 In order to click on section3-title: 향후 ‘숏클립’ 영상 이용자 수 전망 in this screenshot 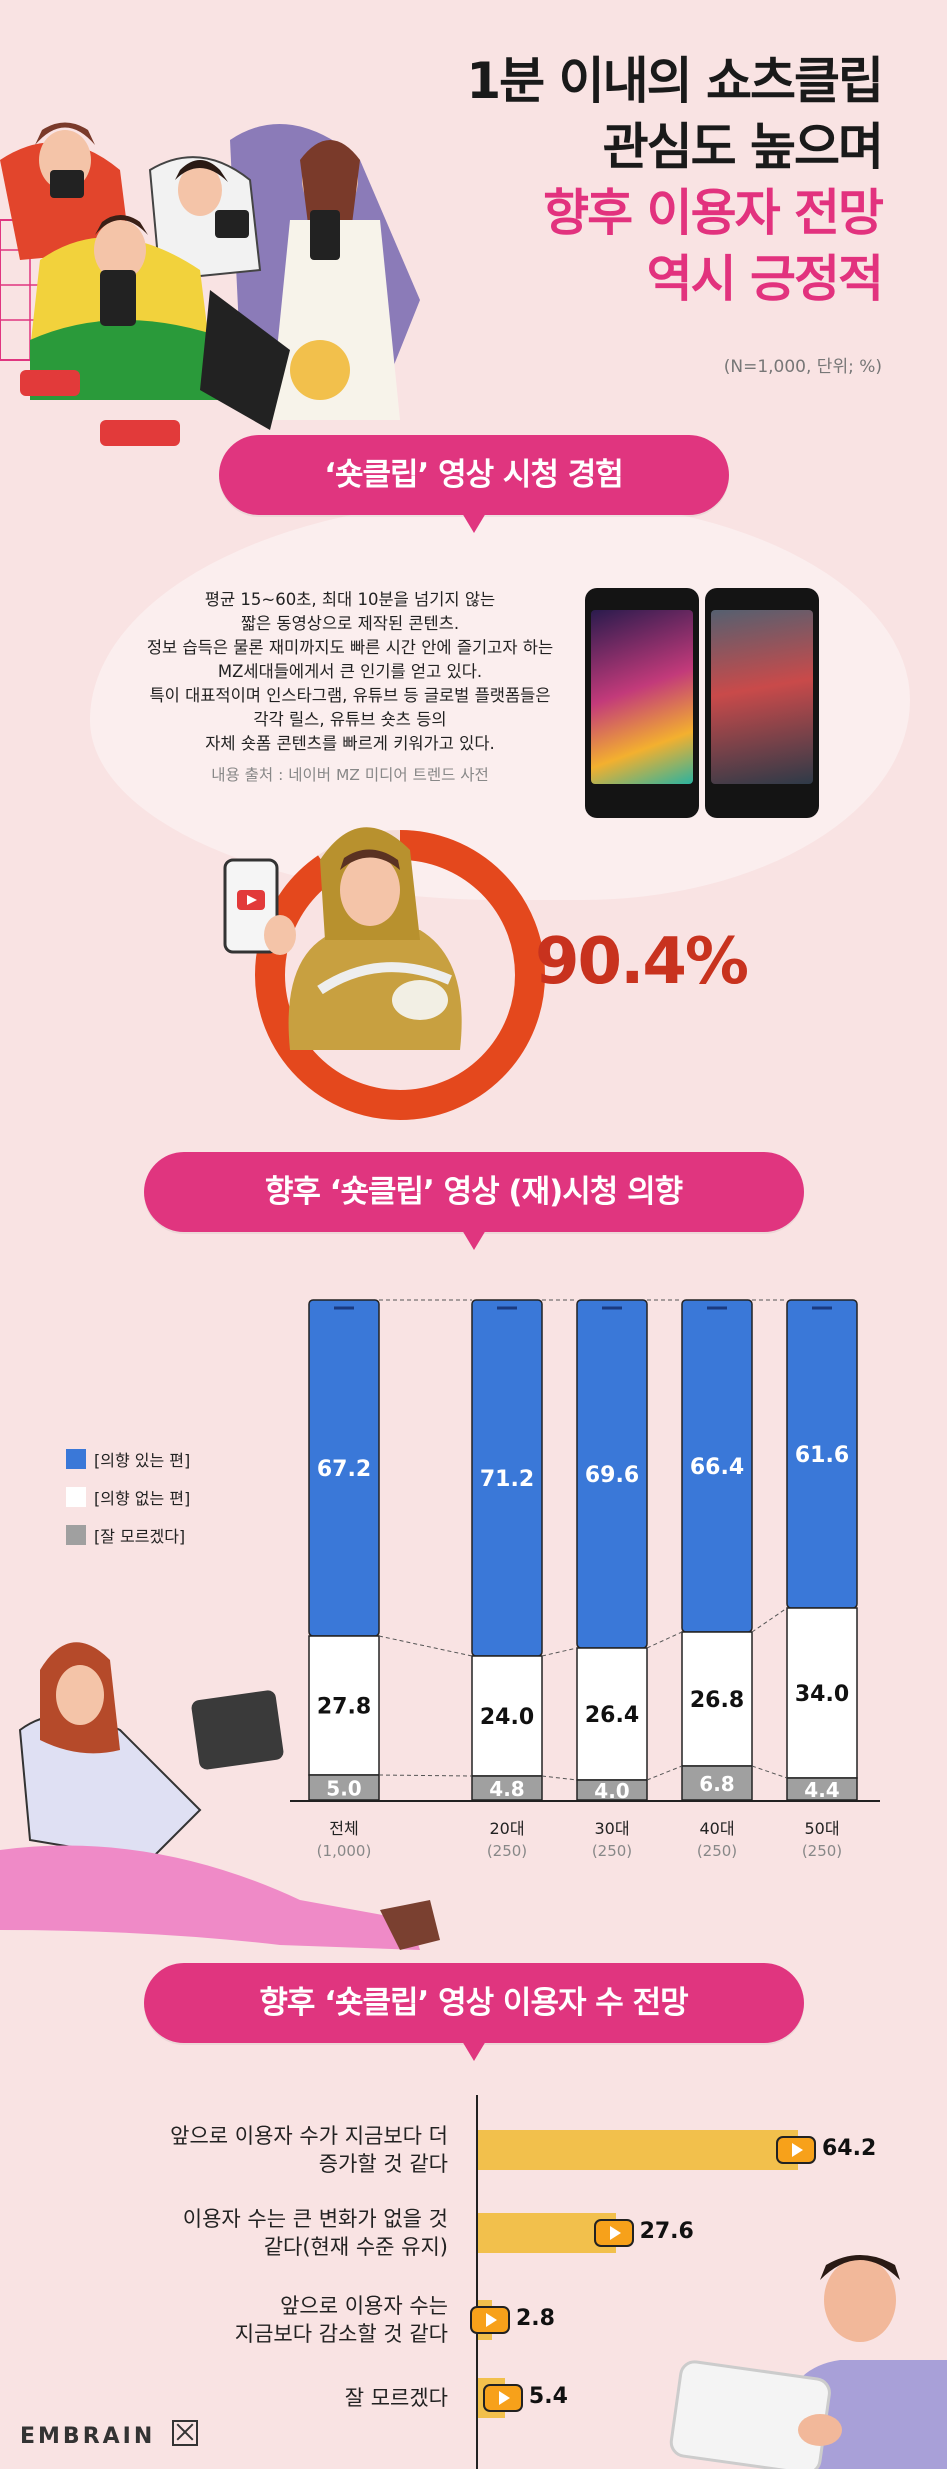, I will do `click(473, 2012)`.